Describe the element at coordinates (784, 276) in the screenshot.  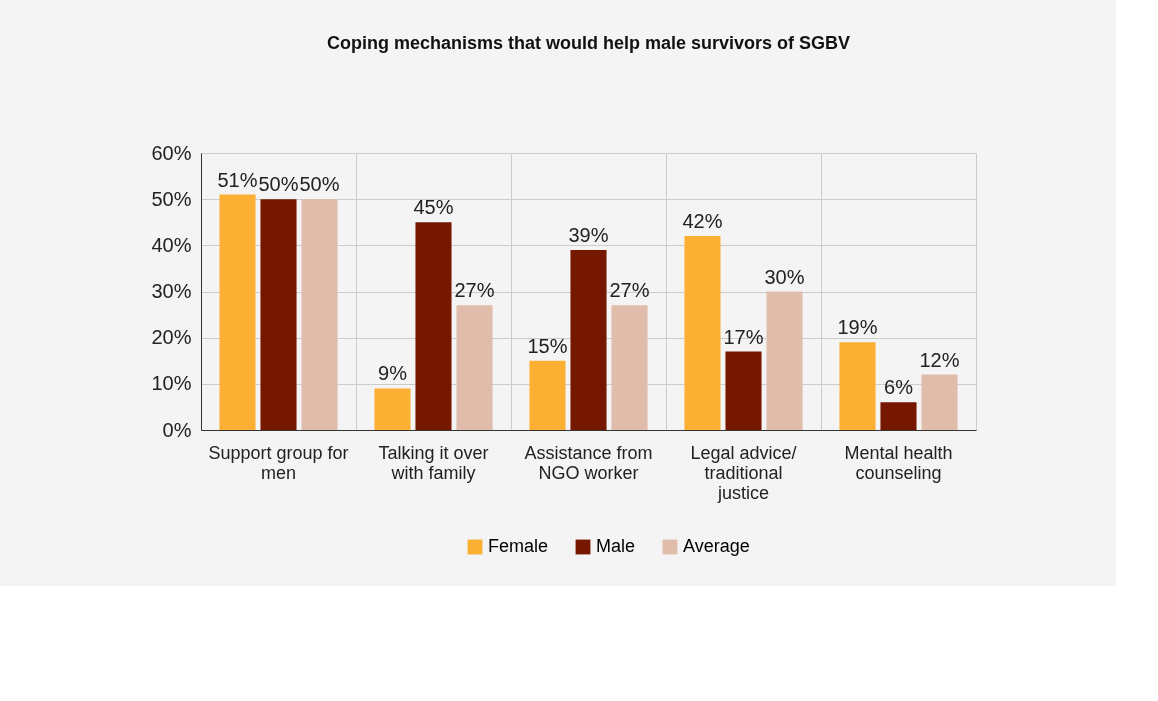
I see `data-label: 30%` at that location.